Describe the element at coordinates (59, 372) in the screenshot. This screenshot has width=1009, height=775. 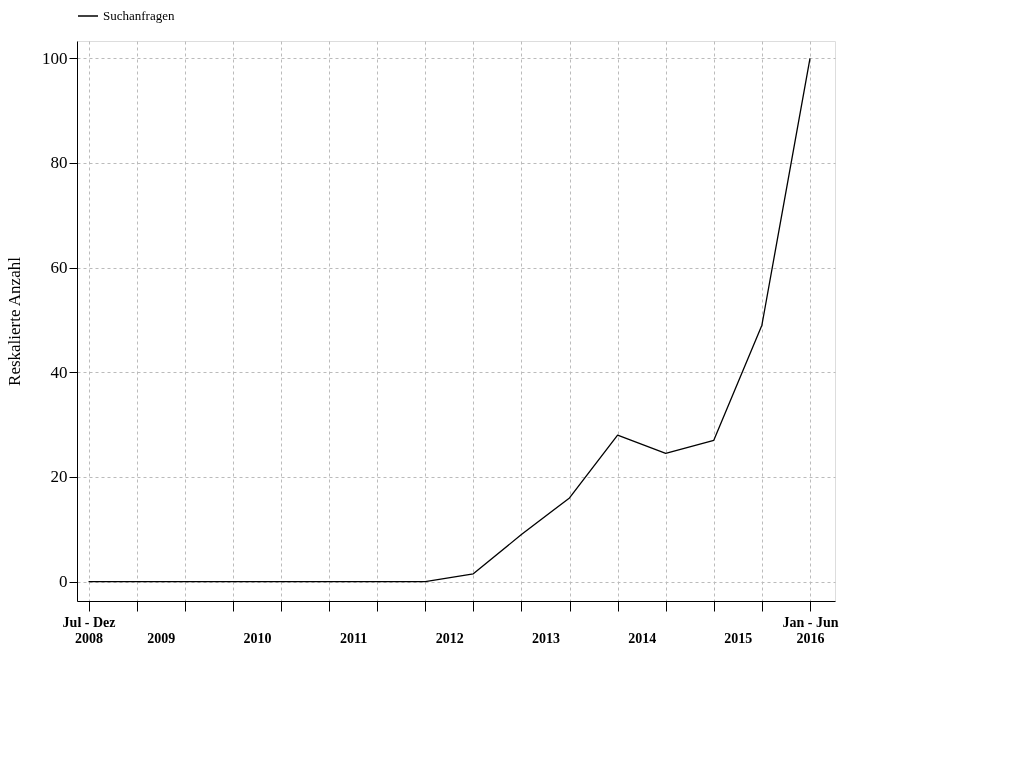
I see `y-tick-label: 40` at that location.